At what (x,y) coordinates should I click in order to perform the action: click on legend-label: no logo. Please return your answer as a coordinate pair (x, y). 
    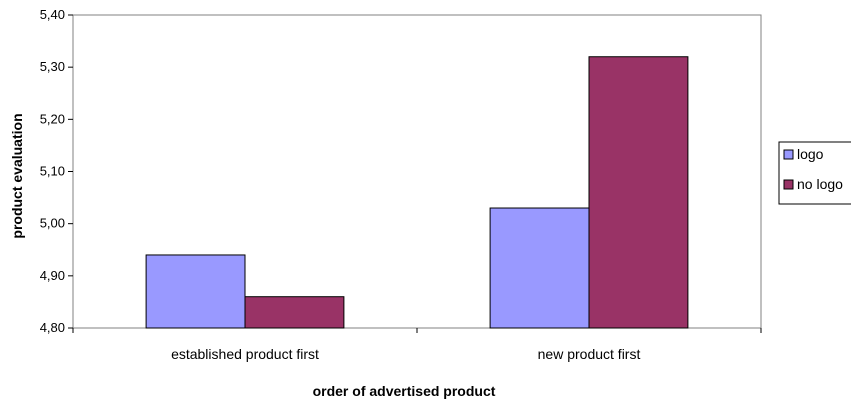
    Looking at the image, I should click on (820, 184).